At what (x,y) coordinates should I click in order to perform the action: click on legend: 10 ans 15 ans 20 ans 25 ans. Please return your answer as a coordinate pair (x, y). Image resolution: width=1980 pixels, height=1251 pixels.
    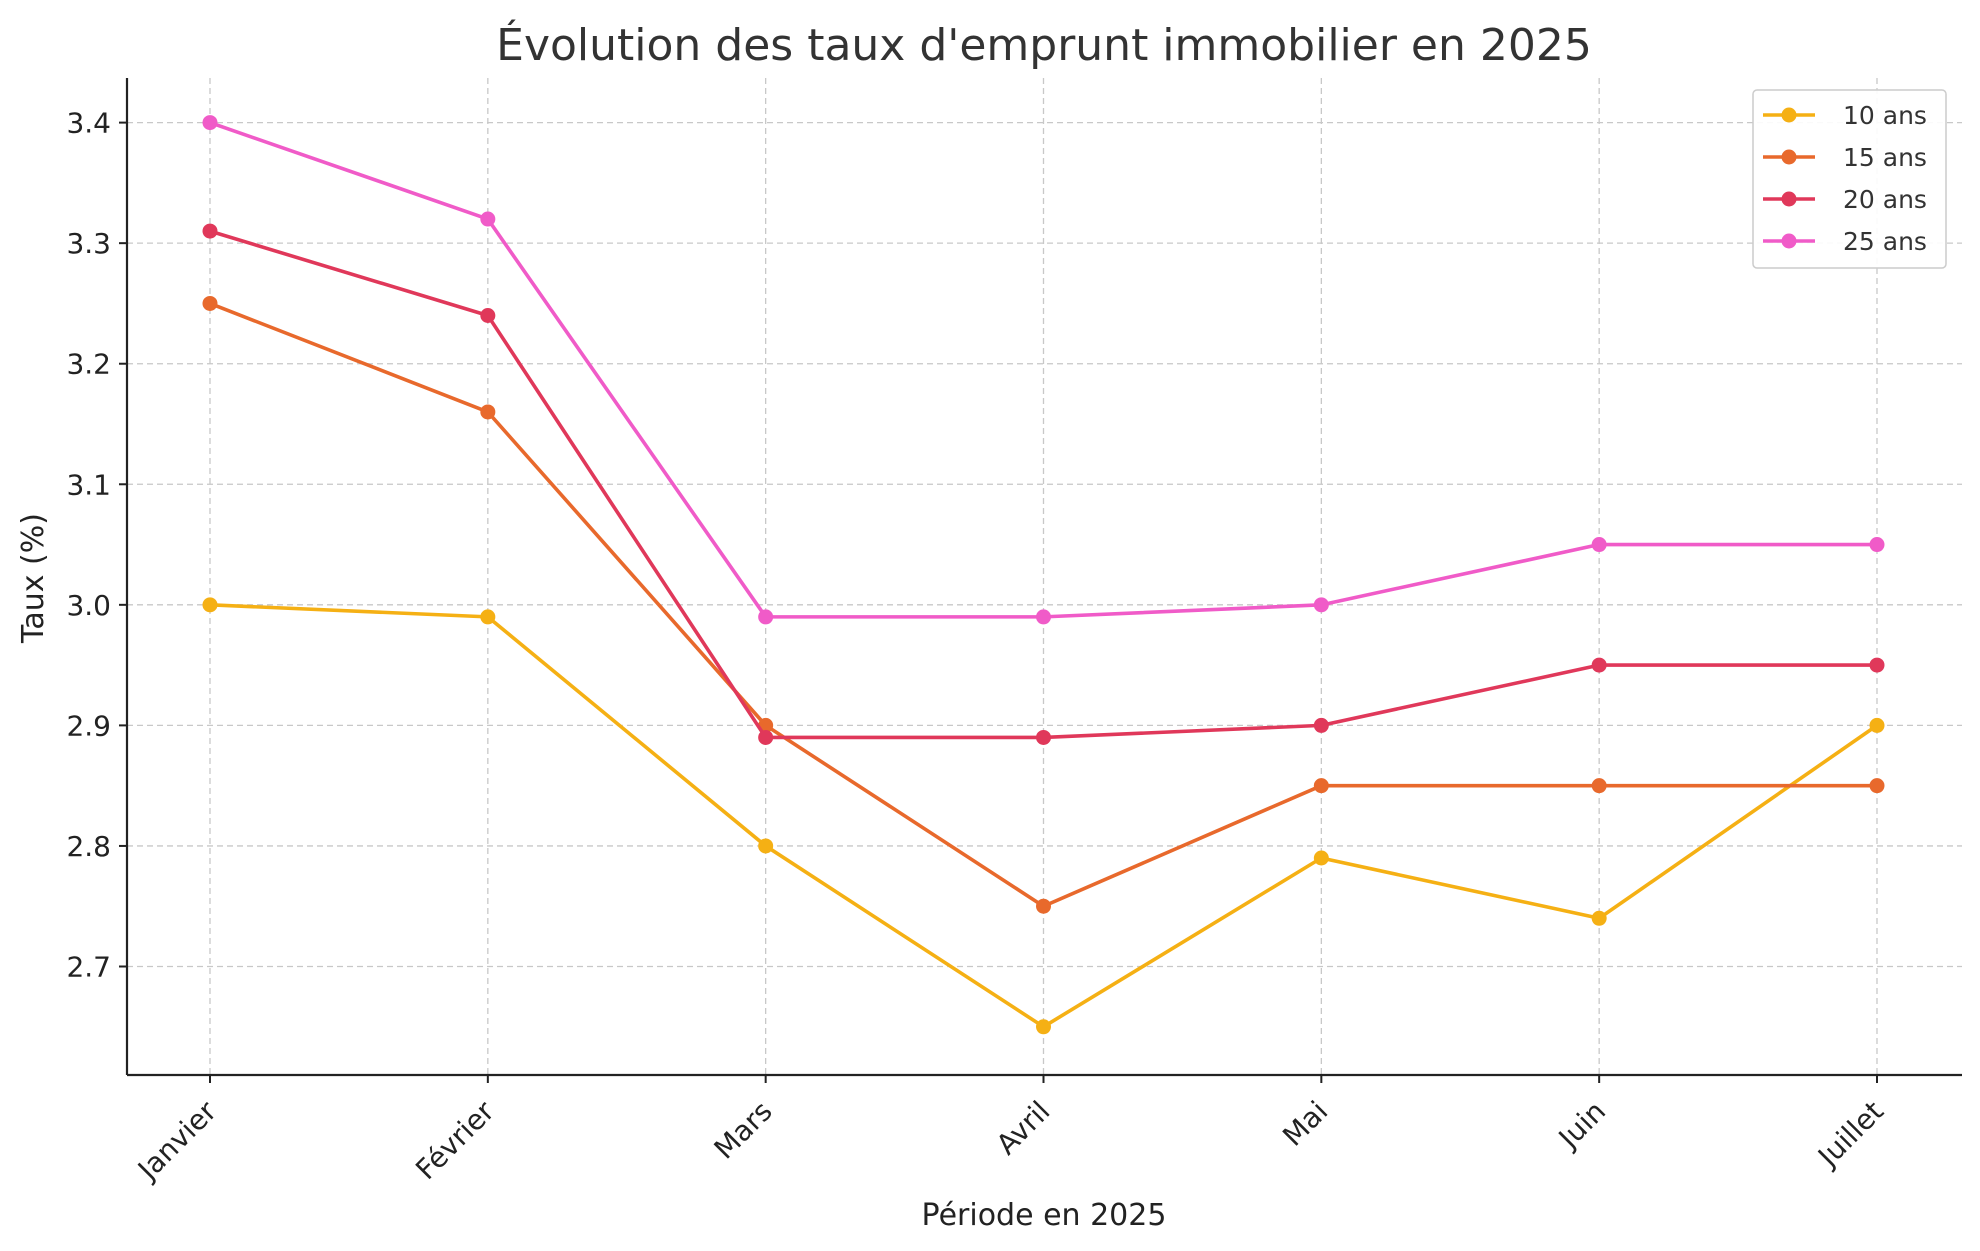
    Looking at the image, I should click on (1849, 179).